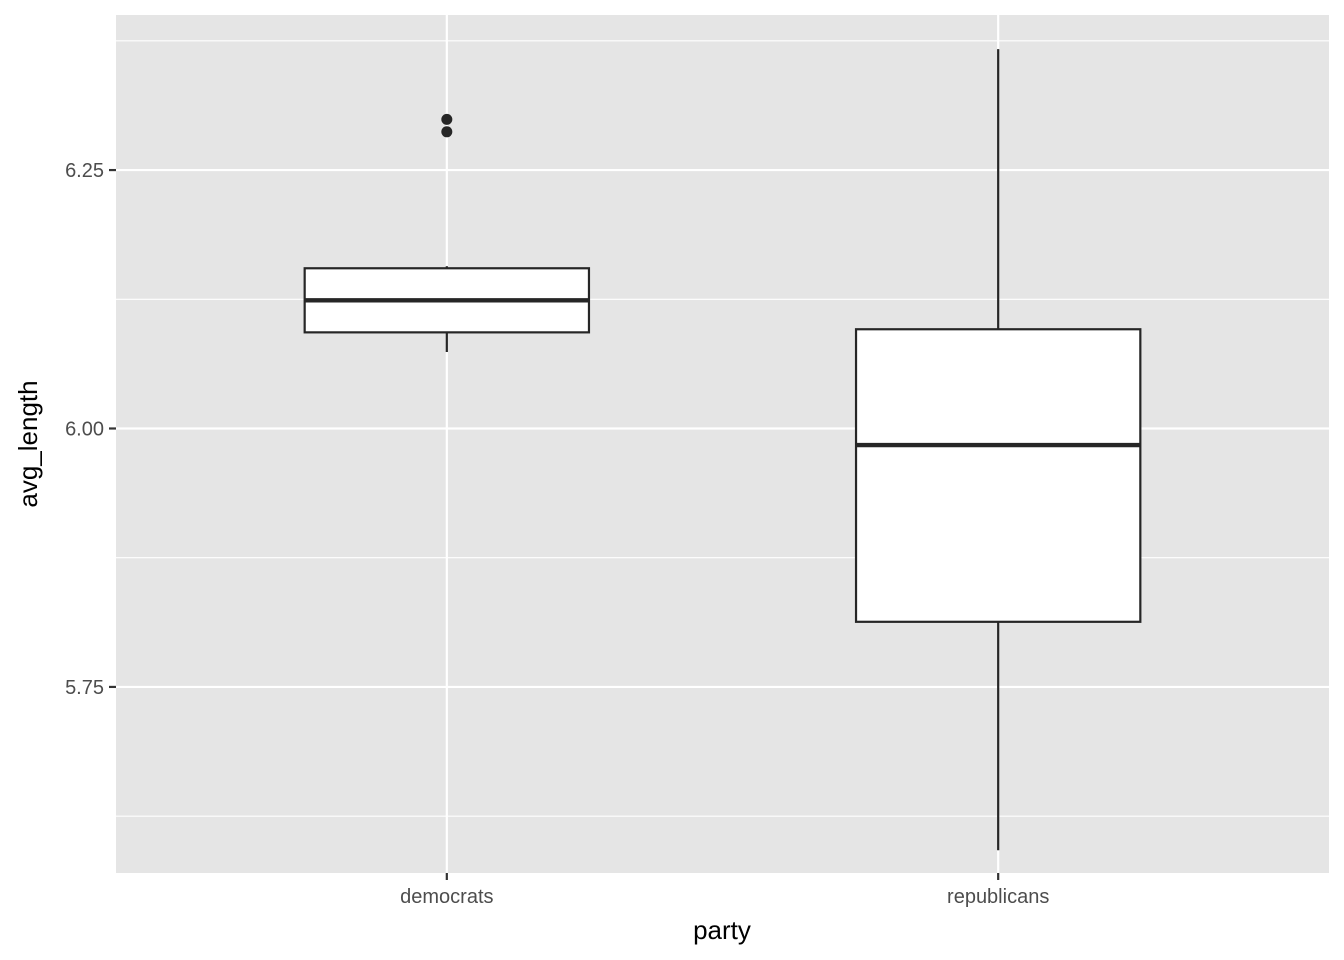 Image resolution: width=1344 pixels, height=960 pixels. What do you see at coordinates (447, 232) in the screenshot?
I see `box-democrats` at bounding box center [447, 232].